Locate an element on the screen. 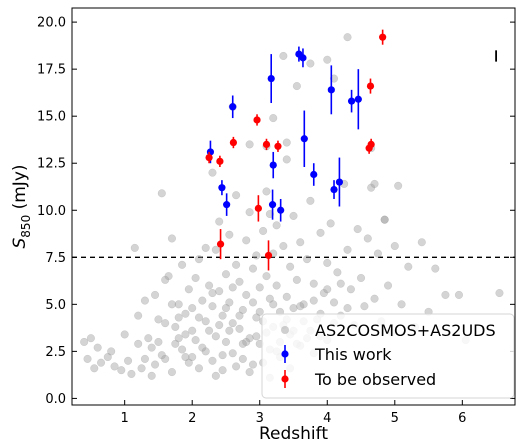 The width and height of the screenshot is (518, 444). y-tick-label: 10.0 is located at coordinates (51, 211).